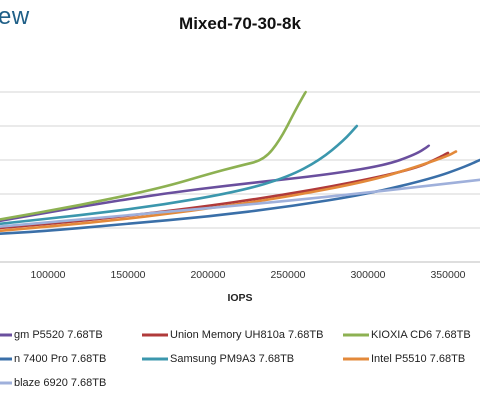 The height and width of the screenshot is (401, 480). I want to click on x-tick-label: 300000, so click(367, 275).